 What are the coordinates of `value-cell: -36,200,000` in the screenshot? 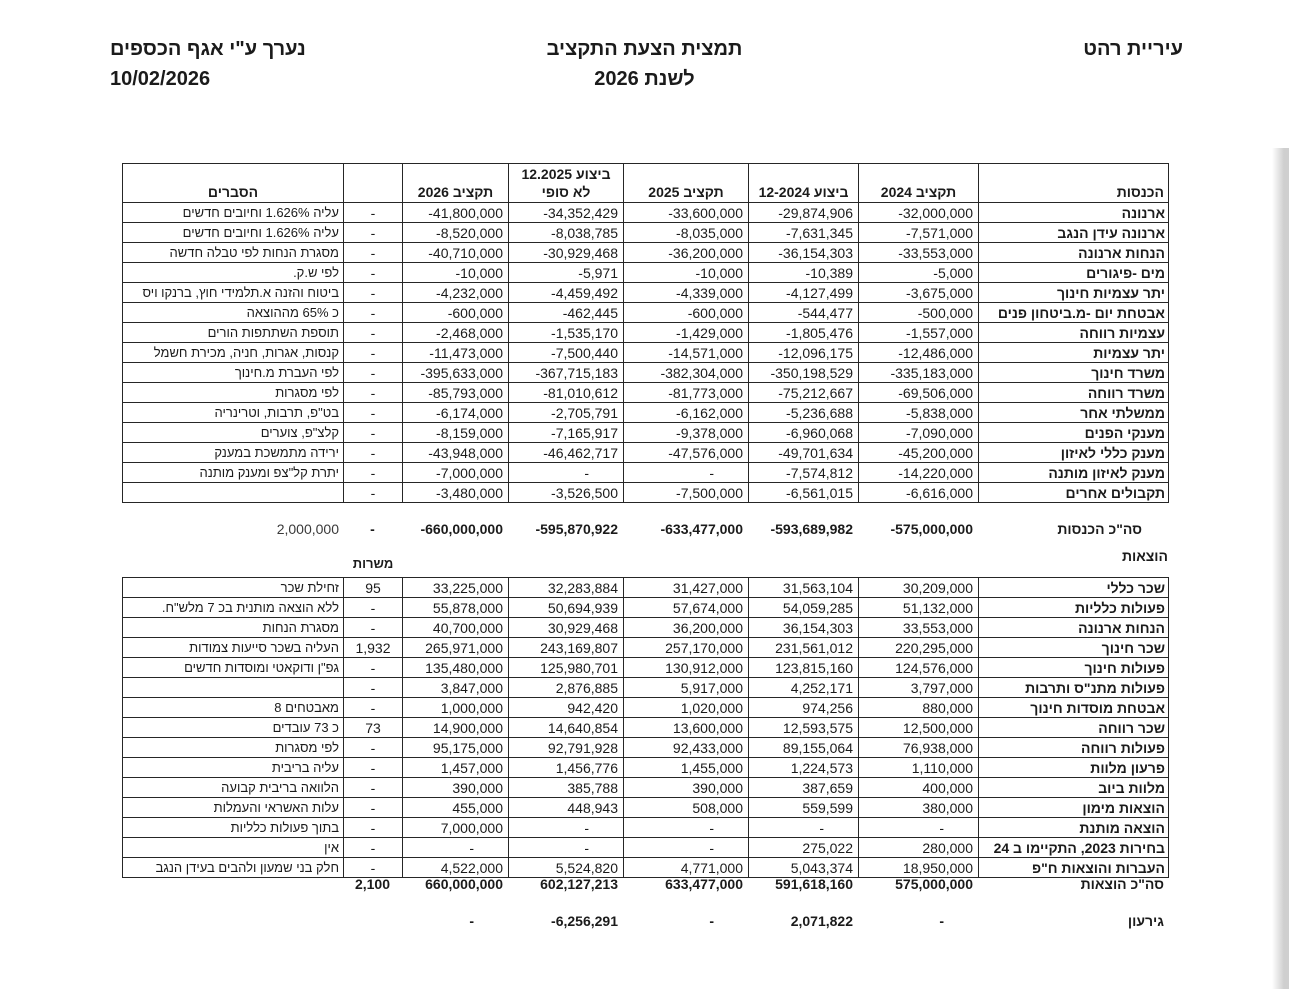 It's located at (686, 252).